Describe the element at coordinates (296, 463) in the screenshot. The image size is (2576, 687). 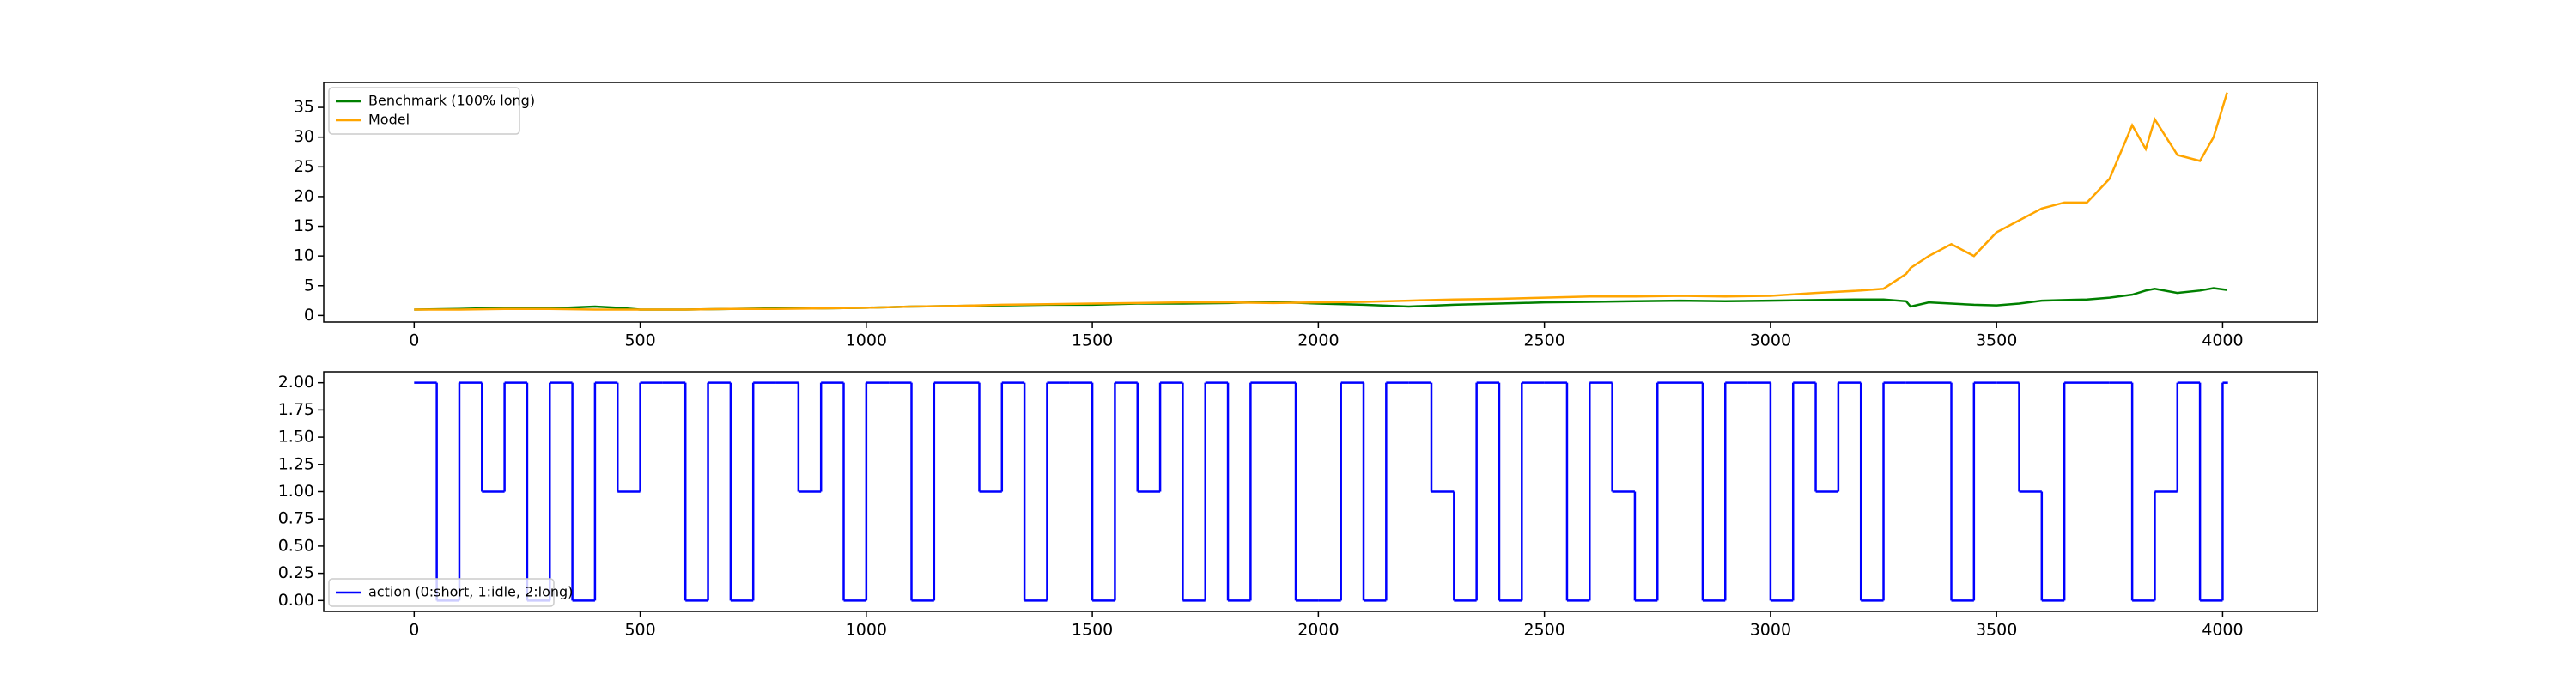
I see `y-tick-label: 1.25` at that location.